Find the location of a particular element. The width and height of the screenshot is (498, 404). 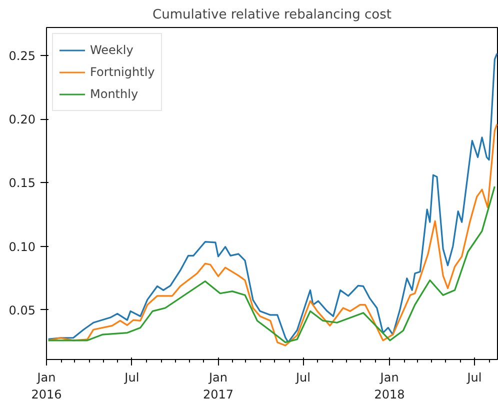

y-tick-label: 0.05 is located at coordinates (22, 310).